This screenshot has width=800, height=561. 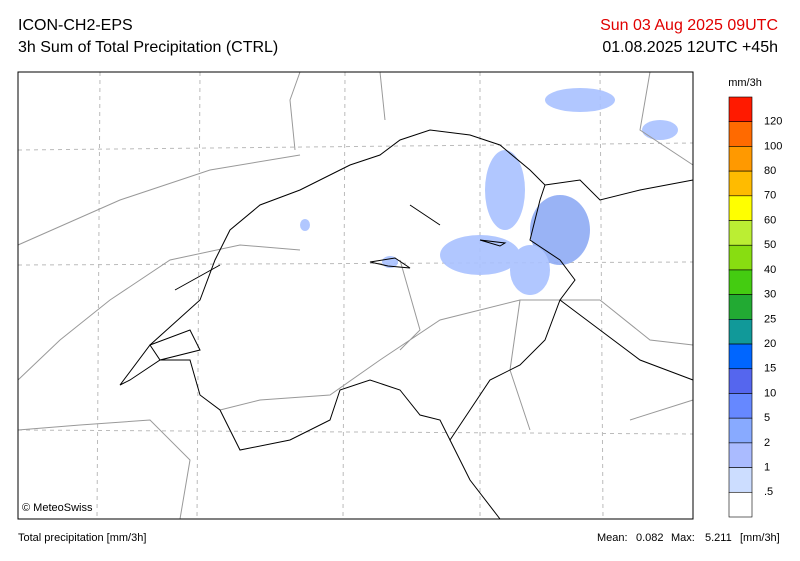 What do you see at coordinates (770, 344) in the screenshot?
I see `legend-label: 20` at bounding box center [770, 344].